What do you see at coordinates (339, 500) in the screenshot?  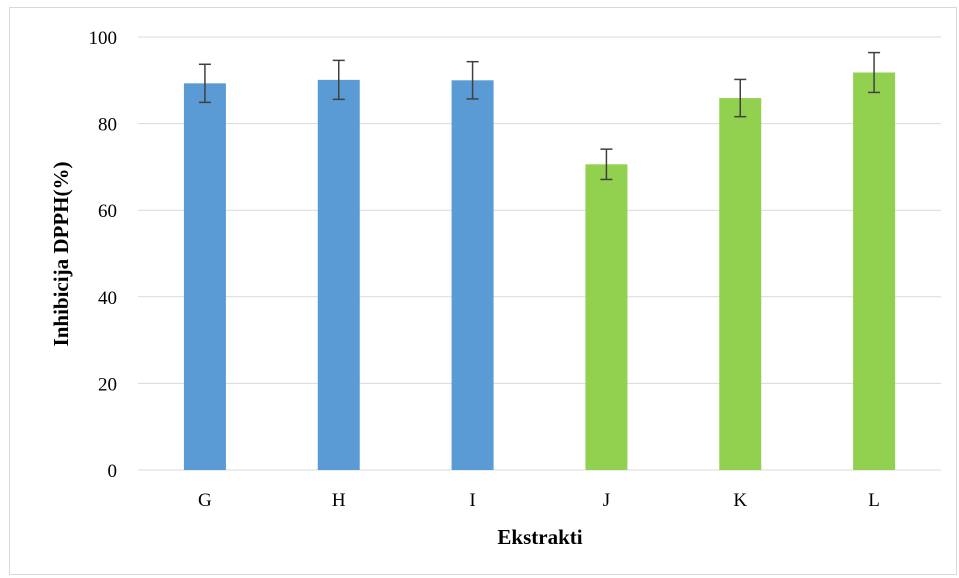 I see `x-tick-label-H: H` at bounding box center [339, 500].